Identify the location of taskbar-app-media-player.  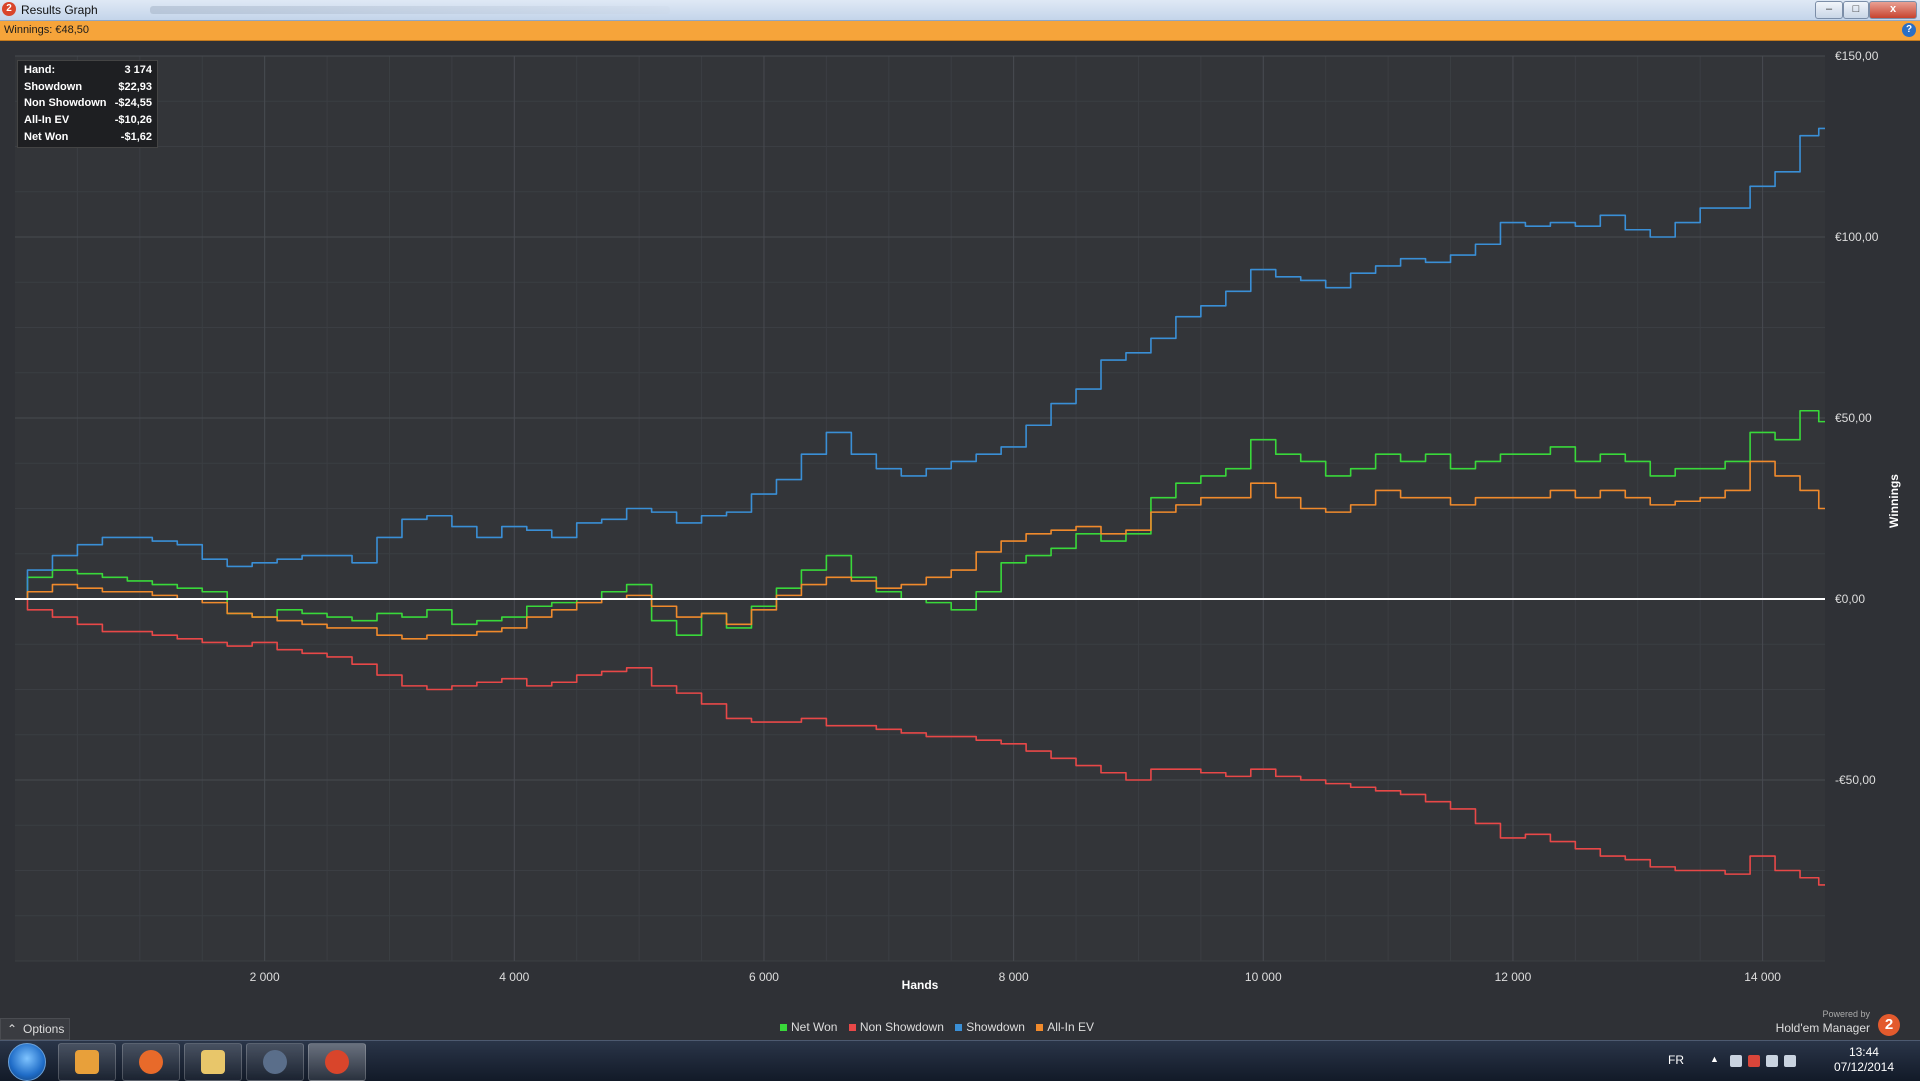
(87, 1062).